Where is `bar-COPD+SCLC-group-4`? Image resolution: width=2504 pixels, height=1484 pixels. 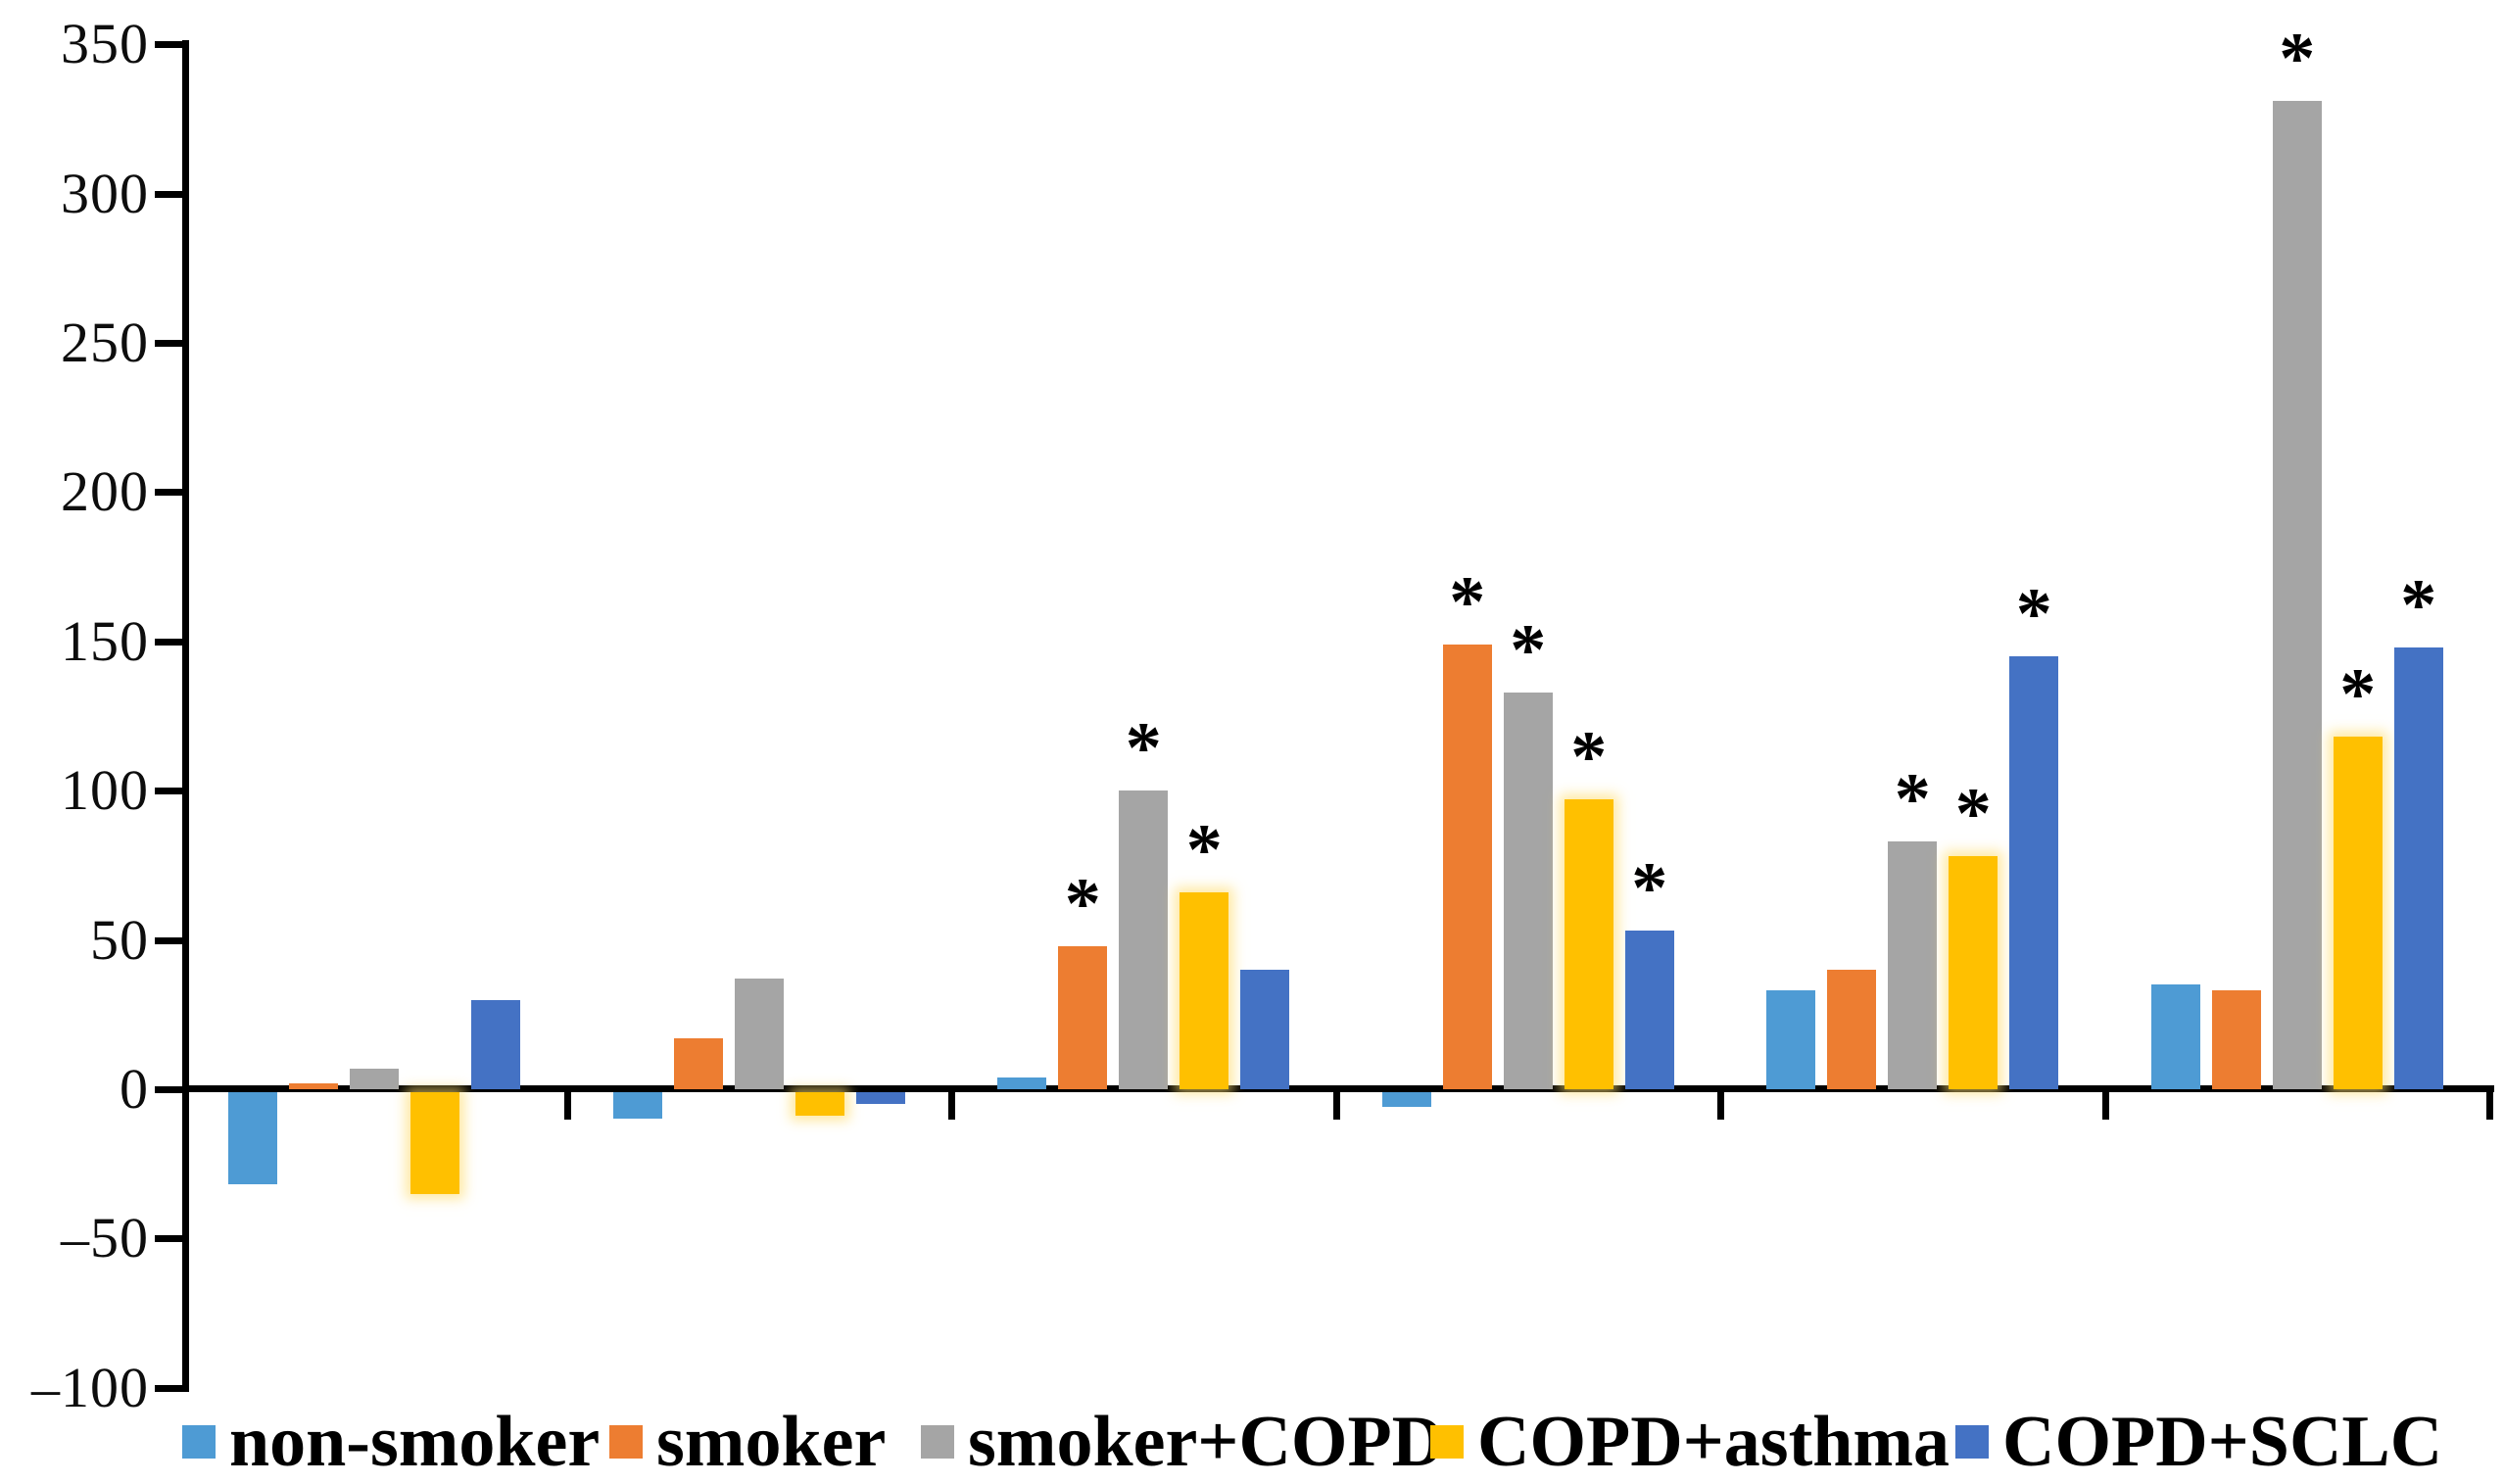
bar-COPD+SCLC-group-4 is located at coordinates (1649, 1010).